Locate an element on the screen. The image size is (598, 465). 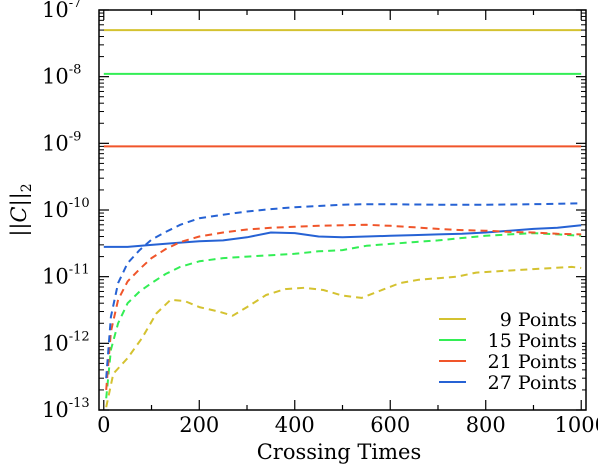
y-tick-label: 10⁻¹³ is located at coordinates (66, 409).